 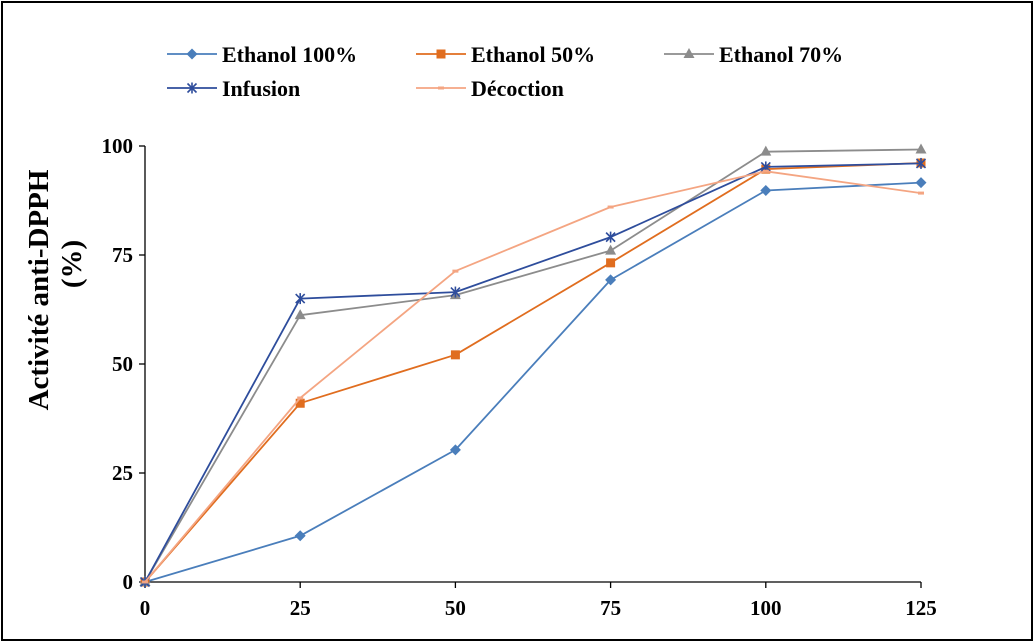 I want to click on x-tick-label: 100, so click(x=766, y=608).